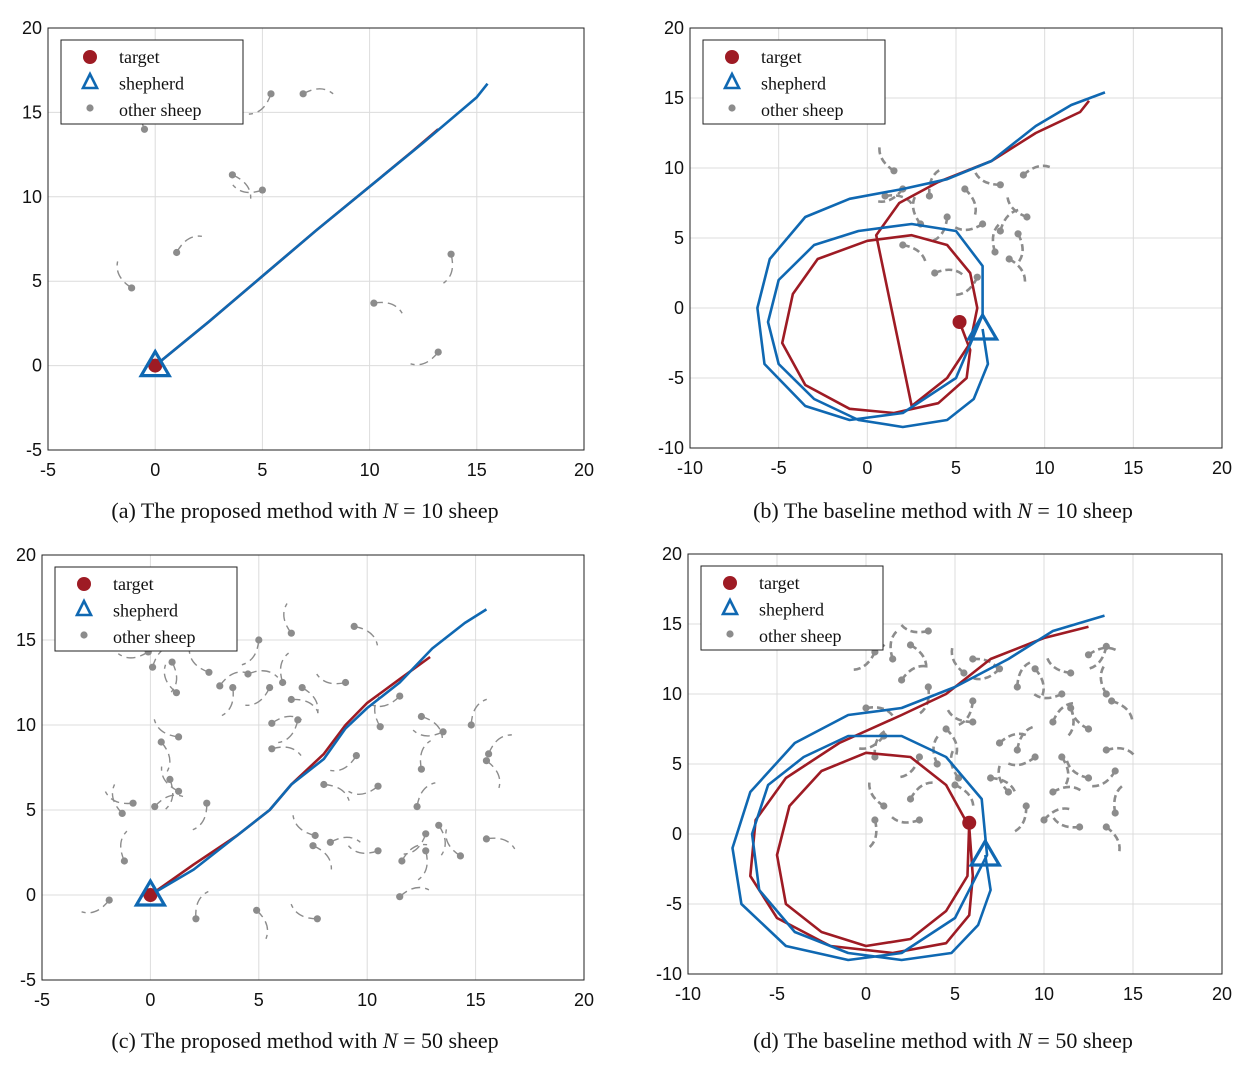 The height and width of the screenshot is (1078, 1244). What do you see at coordinates (26, 725) in the screenshot?
I see `y-tick-label: 10` at bounding box center [26, 725].